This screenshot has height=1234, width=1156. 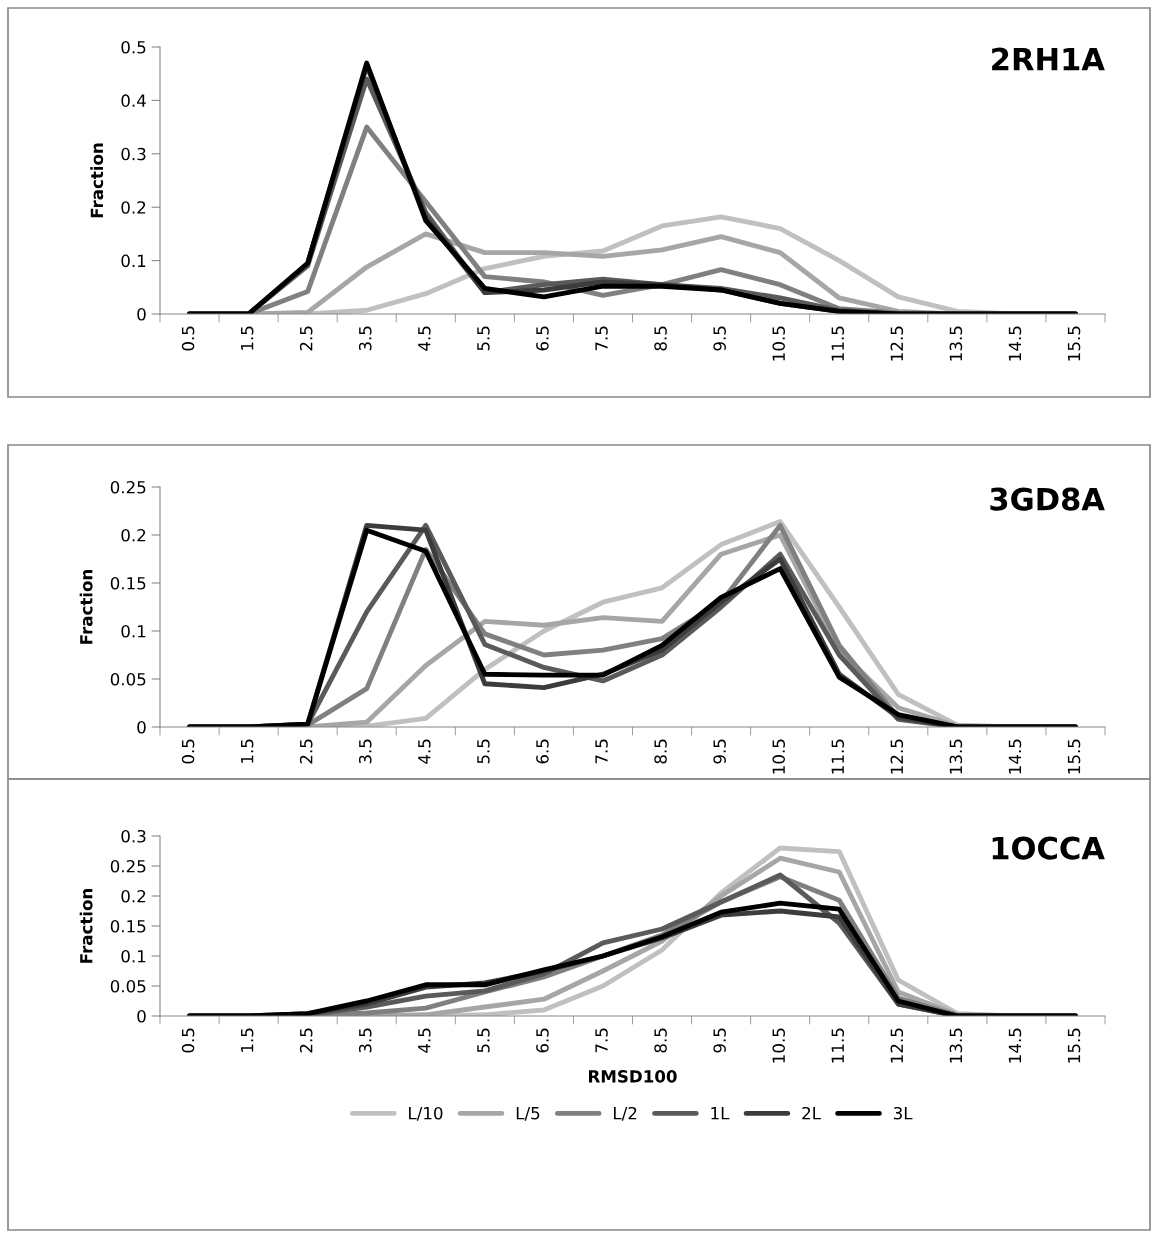 I want to click on x-axis-title: RMSD100, so click(x=633, y=1076).